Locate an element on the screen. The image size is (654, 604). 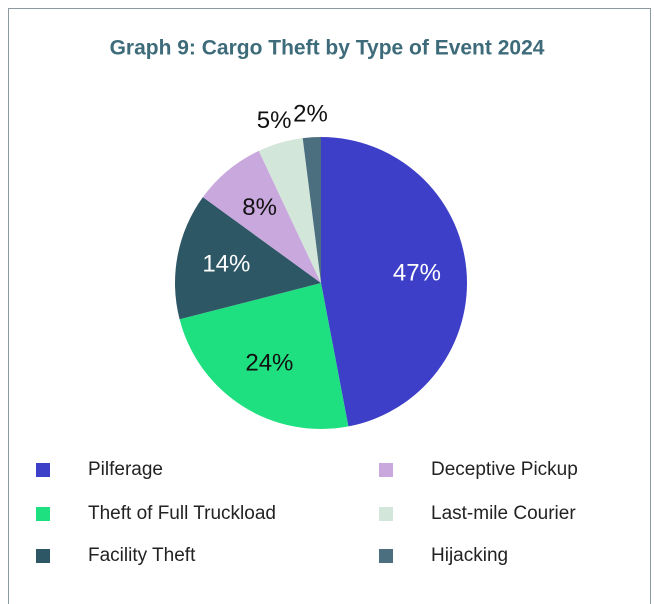
legend-label: Last-mile Courier is located at coordinates (503, 513).